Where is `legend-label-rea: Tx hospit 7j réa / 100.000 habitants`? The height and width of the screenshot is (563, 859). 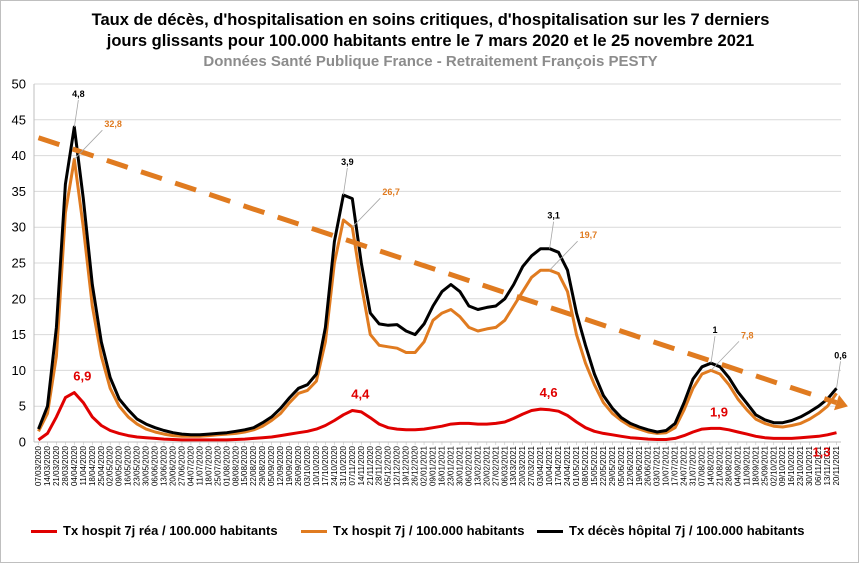
legend-label-rea: Tx hospit 7j réa / 100.000 habitants is located at coordinates (170, 530).